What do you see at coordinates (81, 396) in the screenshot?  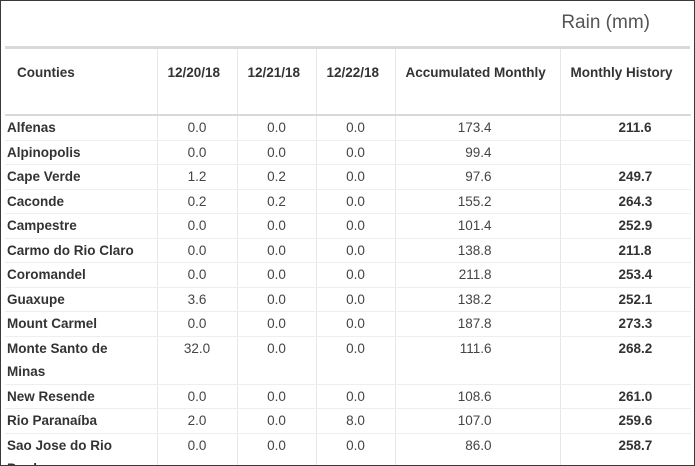 I see `county-cell: New Resende` at bounding box center [81, 396].